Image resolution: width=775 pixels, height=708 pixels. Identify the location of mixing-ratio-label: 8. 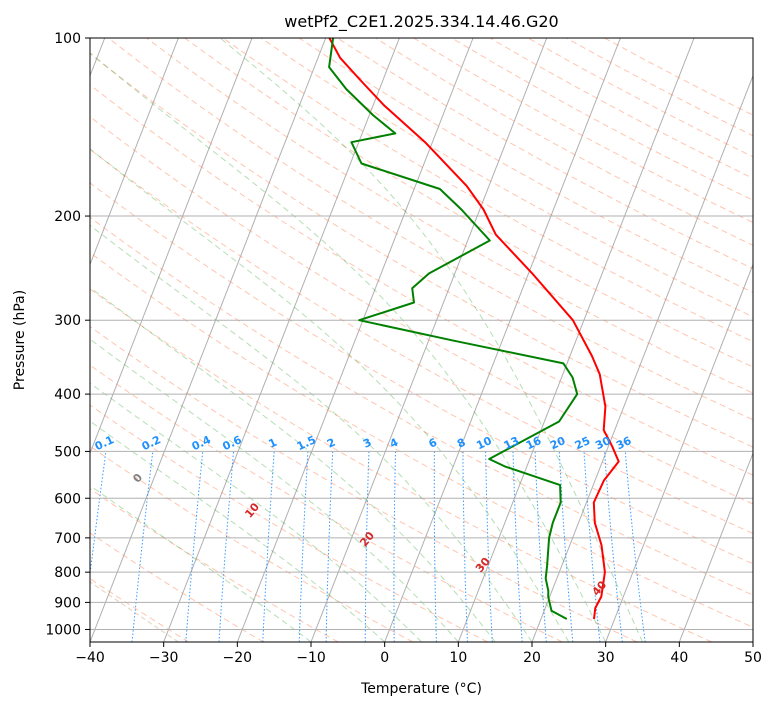
(461, 443).